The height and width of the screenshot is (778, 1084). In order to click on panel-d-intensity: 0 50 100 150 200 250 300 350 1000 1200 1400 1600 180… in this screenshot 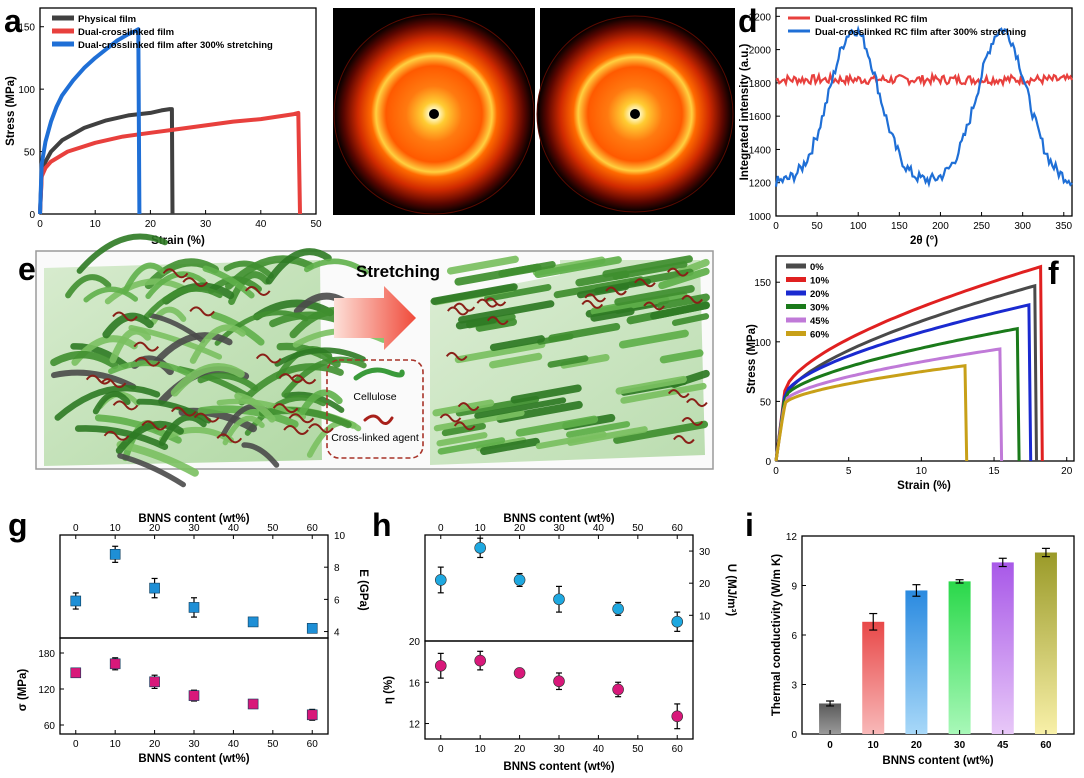, I will do `click(906, 127)`.